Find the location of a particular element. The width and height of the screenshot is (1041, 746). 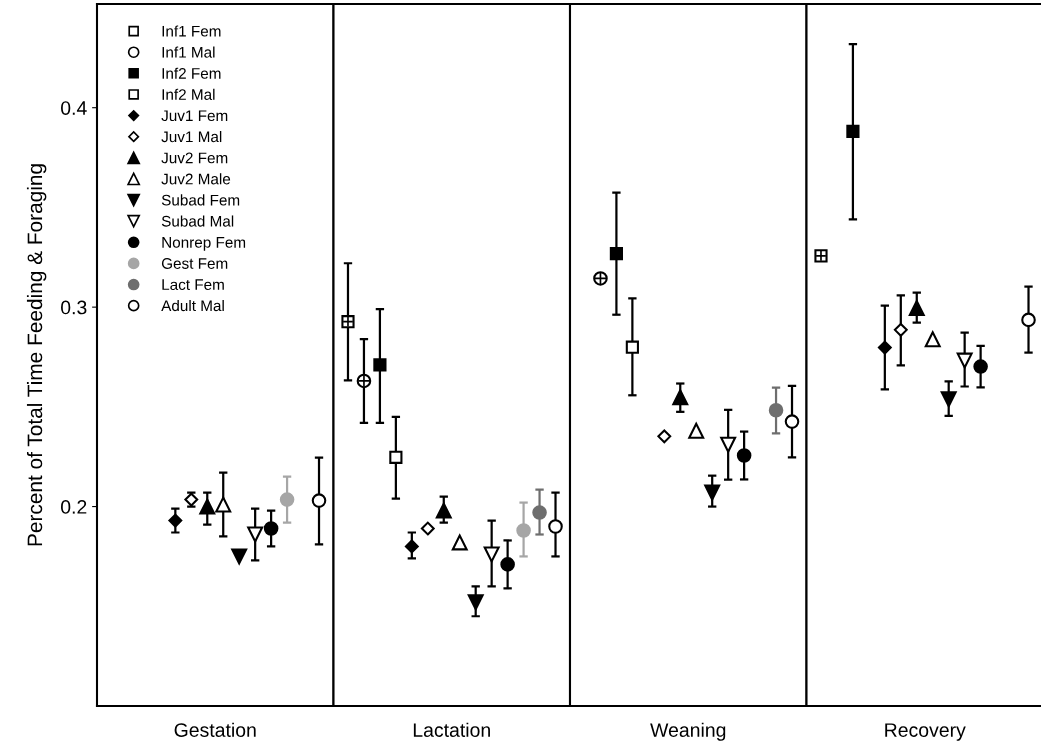

y-axis-title: Percent of Total Time Feeding & Foraging is located at coordinates (36, 355).